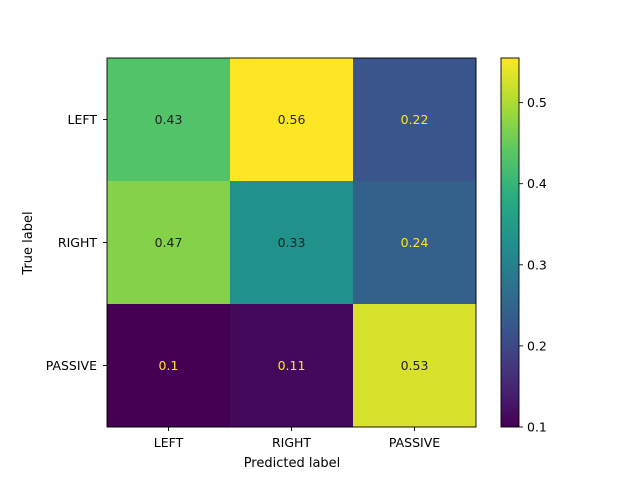 The image size is (640, 485). Describe the element at coordinates (71, 365) in the screenshot. I see `y-tick-label: PASSIVE` at that location.